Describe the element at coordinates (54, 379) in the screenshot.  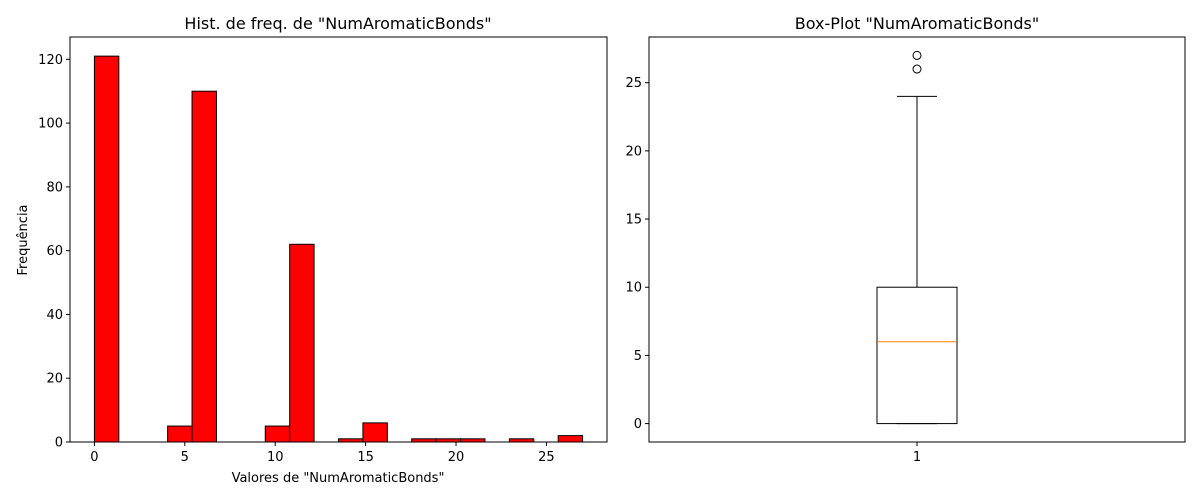
I see `histogram-y-tick-label: 20` at that location.